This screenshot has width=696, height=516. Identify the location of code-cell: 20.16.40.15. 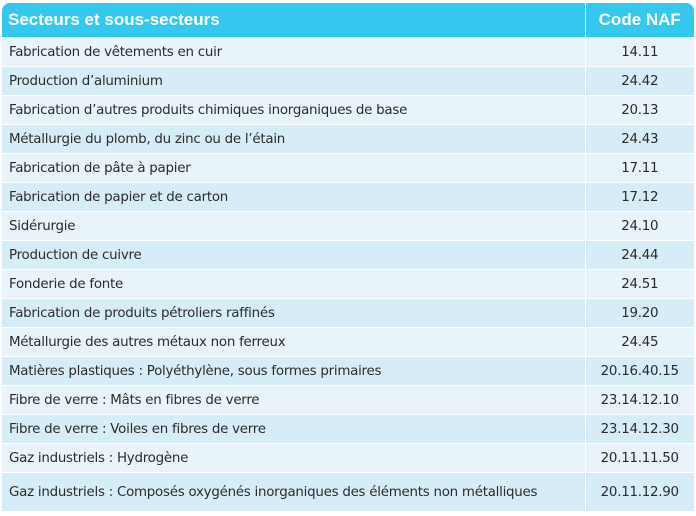
(639, 371).